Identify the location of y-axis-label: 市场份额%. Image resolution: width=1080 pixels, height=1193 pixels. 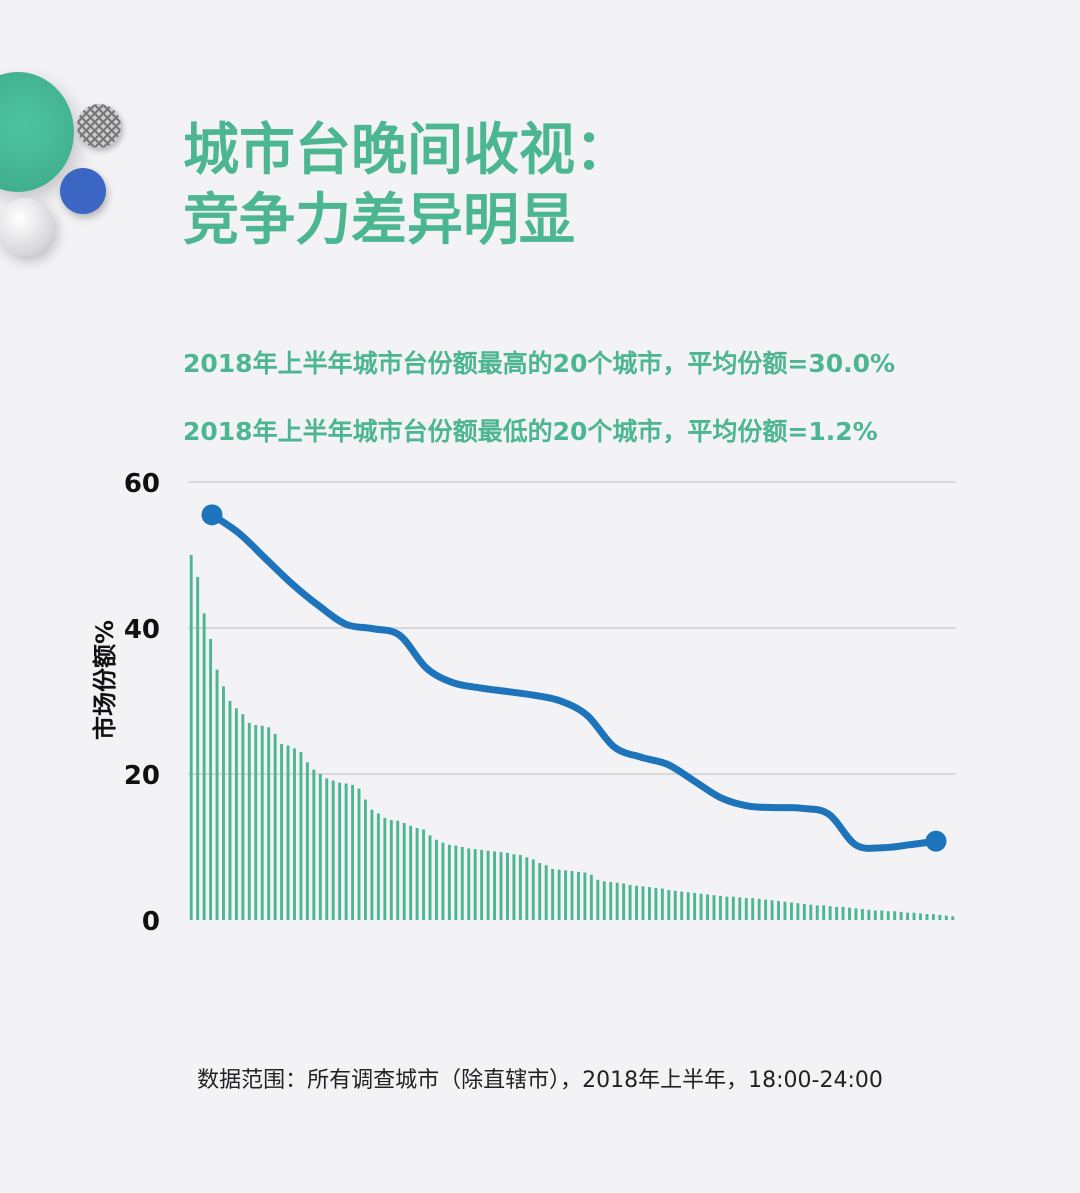
(105, 680).